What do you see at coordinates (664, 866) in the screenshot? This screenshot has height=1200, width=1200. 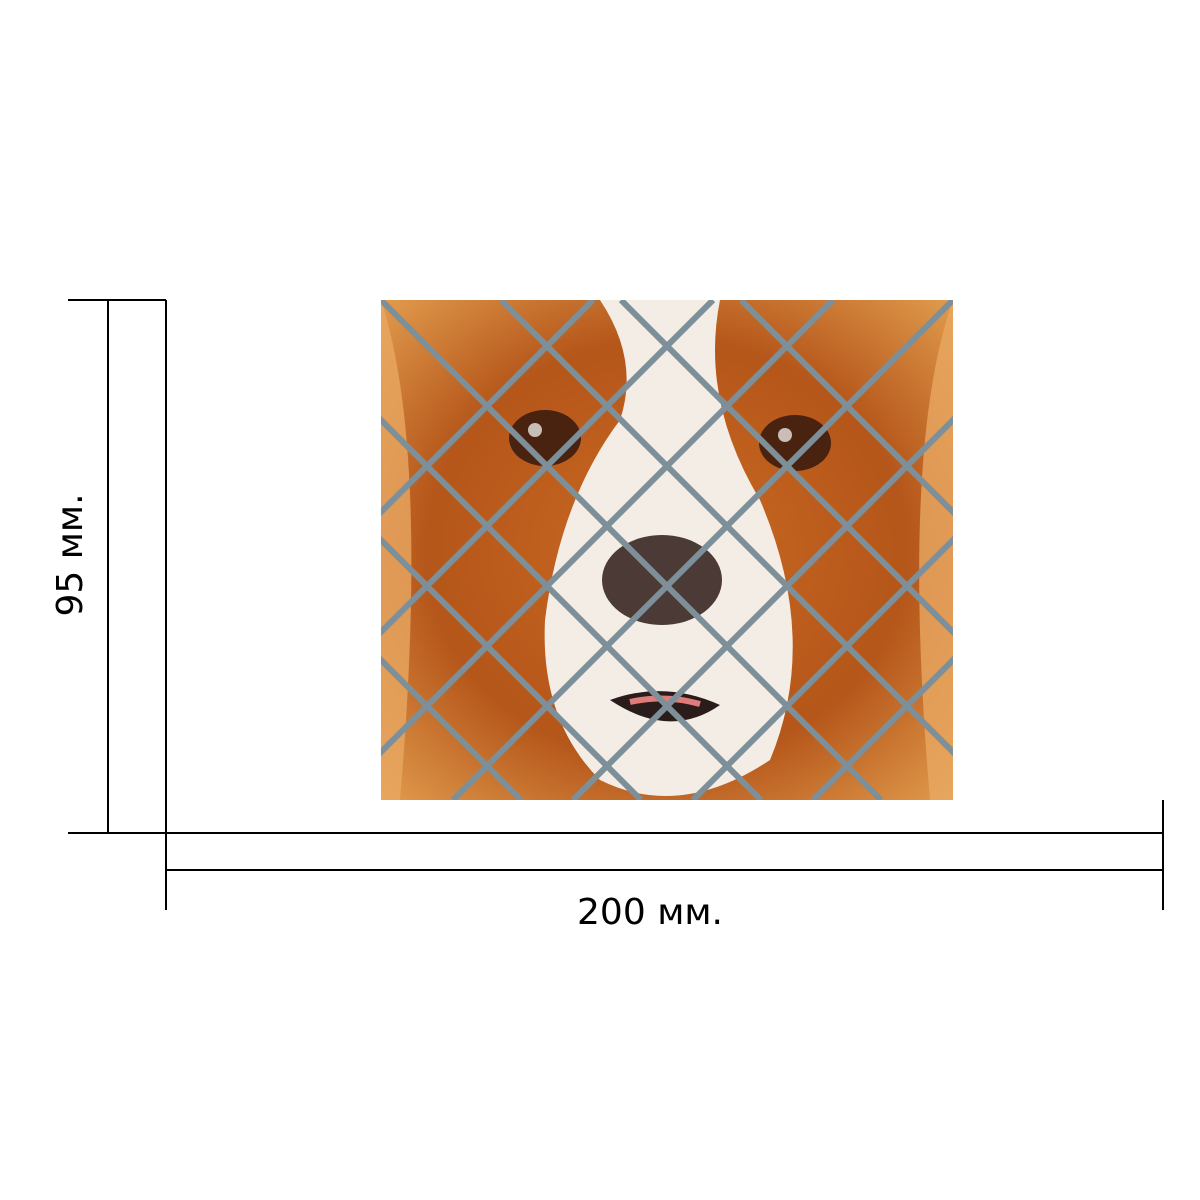 I see `width-dimension: 200 мм.` at bounding box center [664, 866].